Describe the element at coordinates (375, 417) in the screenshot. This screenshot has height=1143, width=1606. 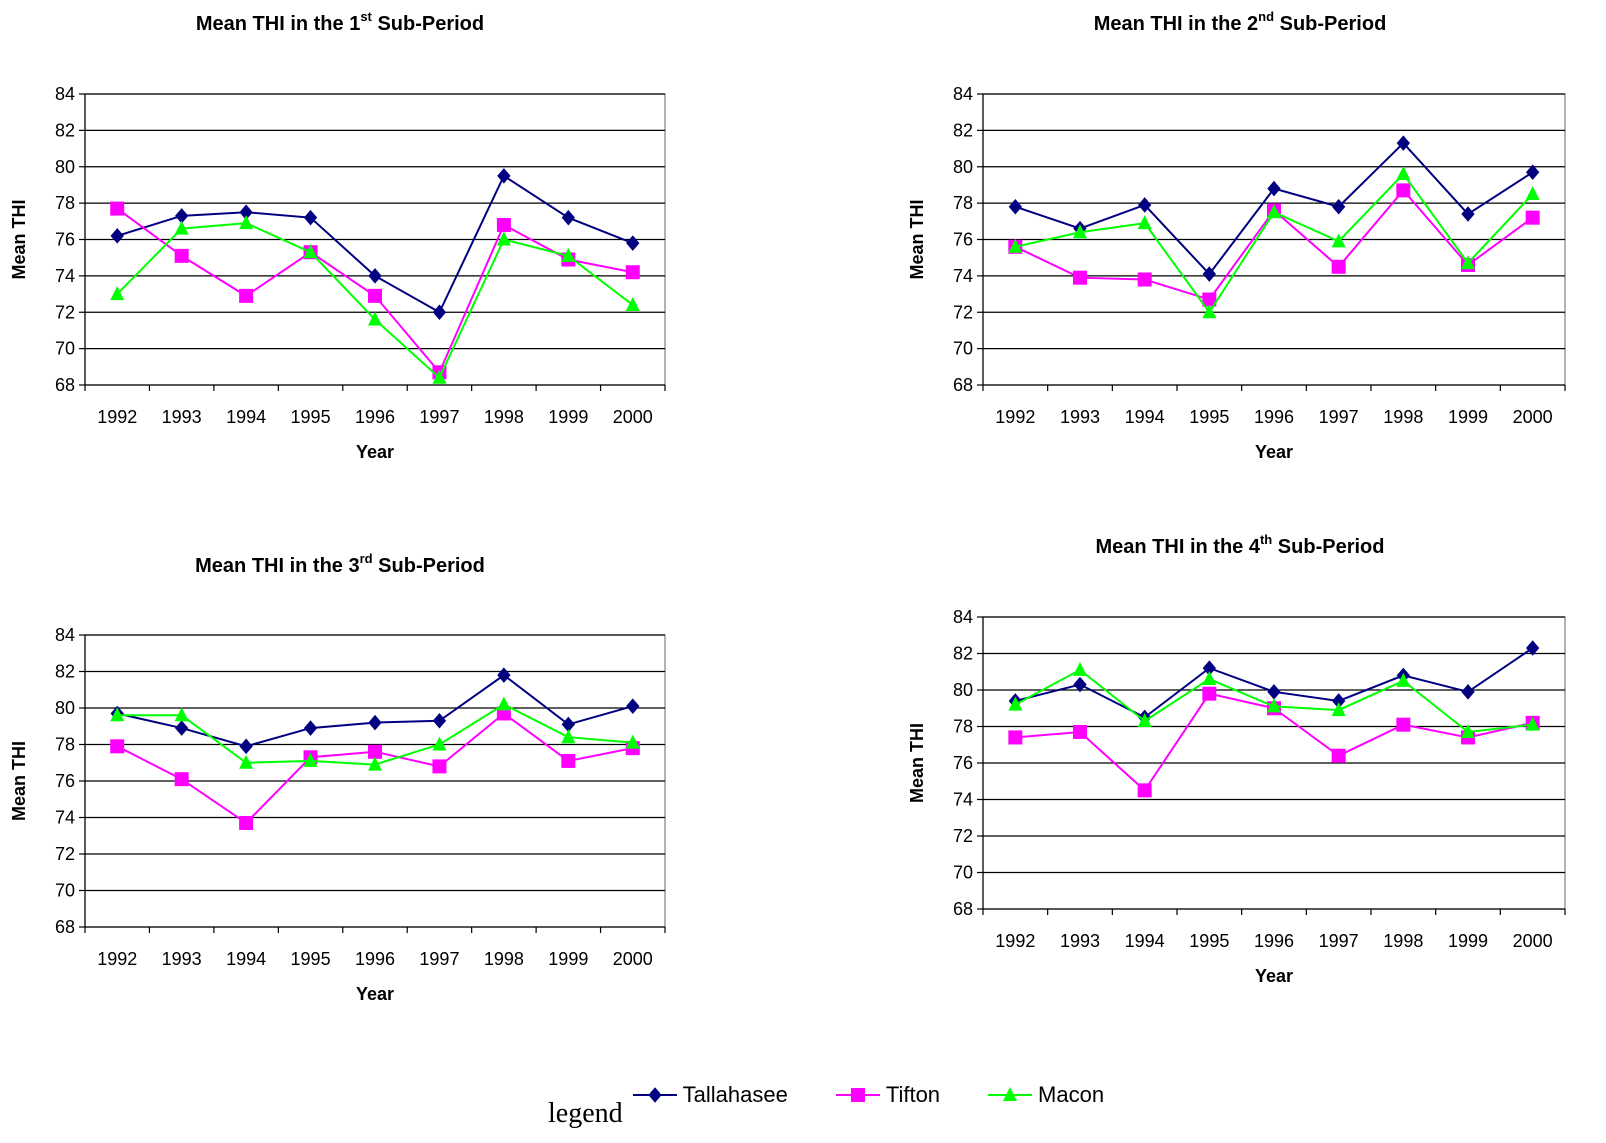
I see `x-tick-label: 1996` at that location.